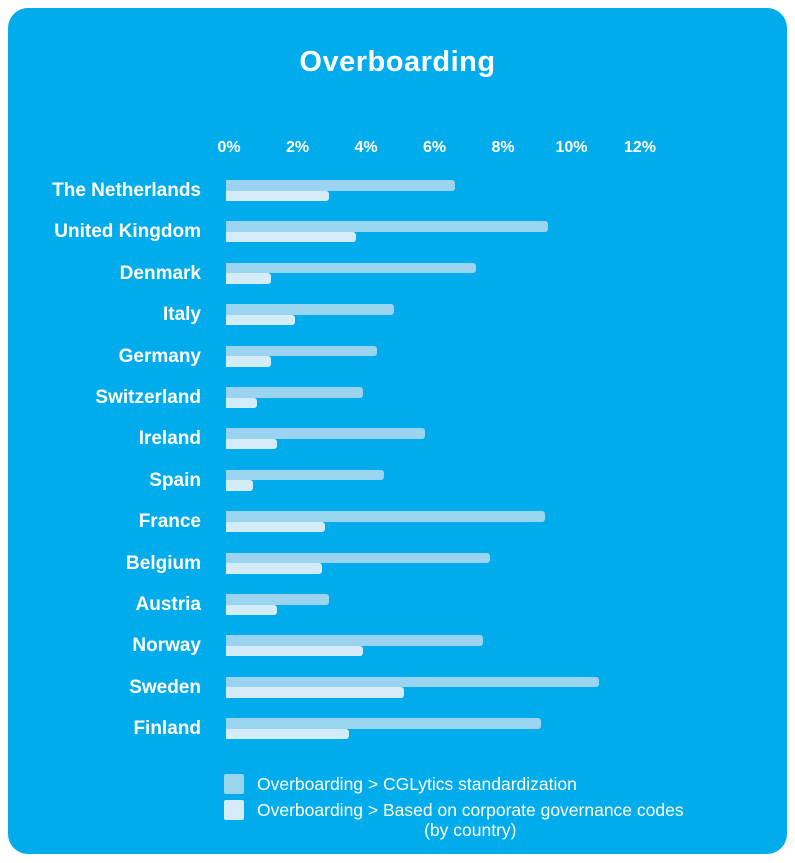 The height and width of the screenshot is (863, 795). I want to click on category-label: Sweden, so click(165, 687).